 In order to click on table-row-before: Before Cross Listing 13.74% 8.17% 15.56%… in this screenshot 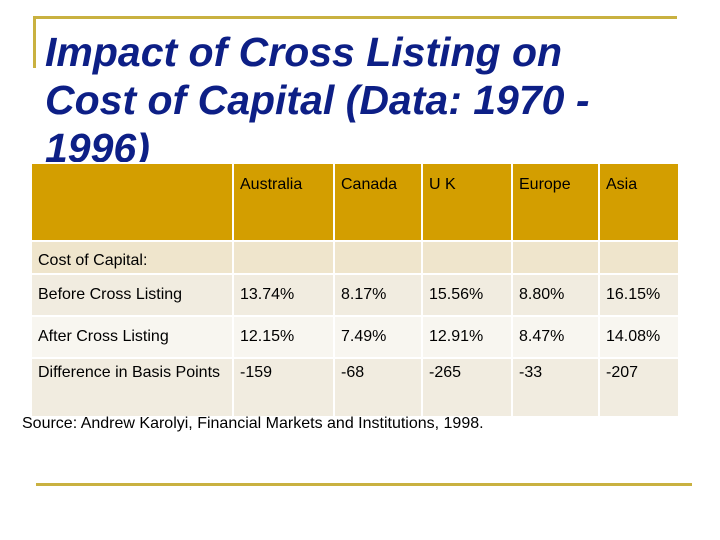, I will do `click(355, 295)`.